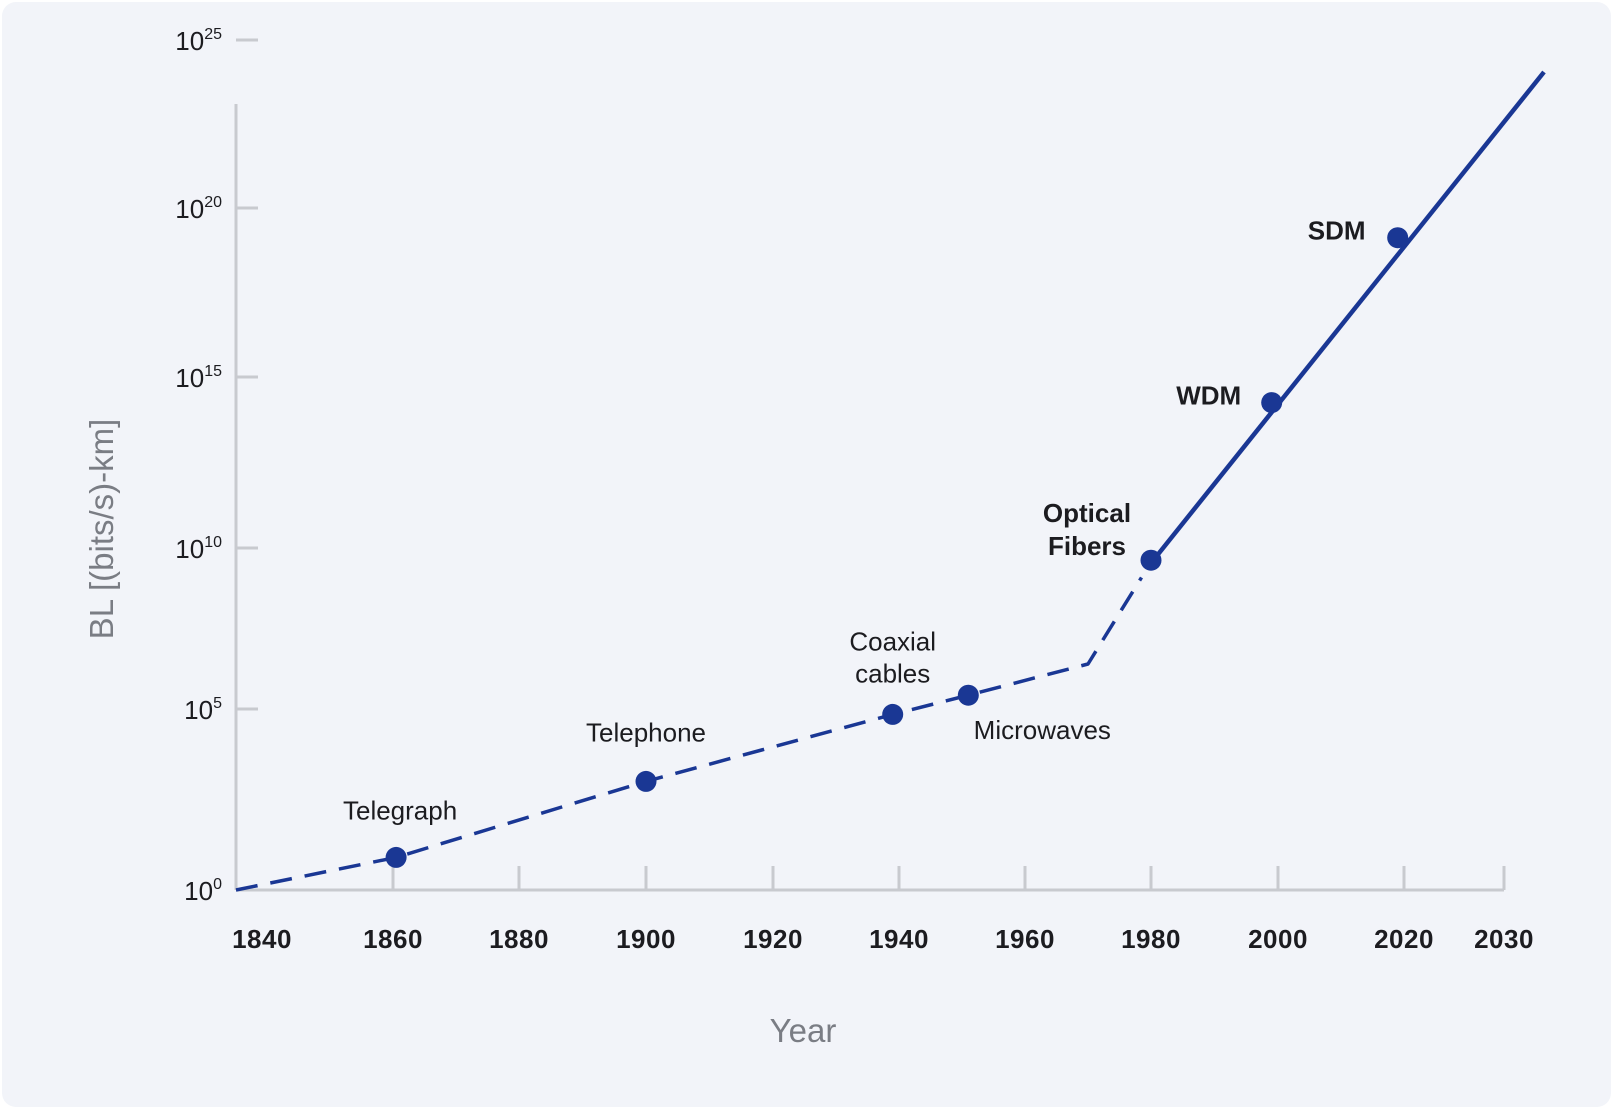 This screenshot has height=1111, width=1615. What do you see at coordinates (101, 529) in the screenshot?
I see `y-axis-title: BL [(bits/s)-km]` at bounding box center [101, 529].